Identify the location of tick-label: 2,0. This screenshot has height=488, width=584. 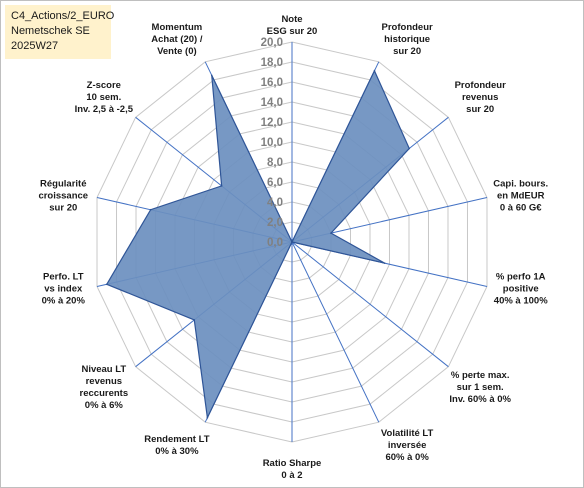
(275, 223).